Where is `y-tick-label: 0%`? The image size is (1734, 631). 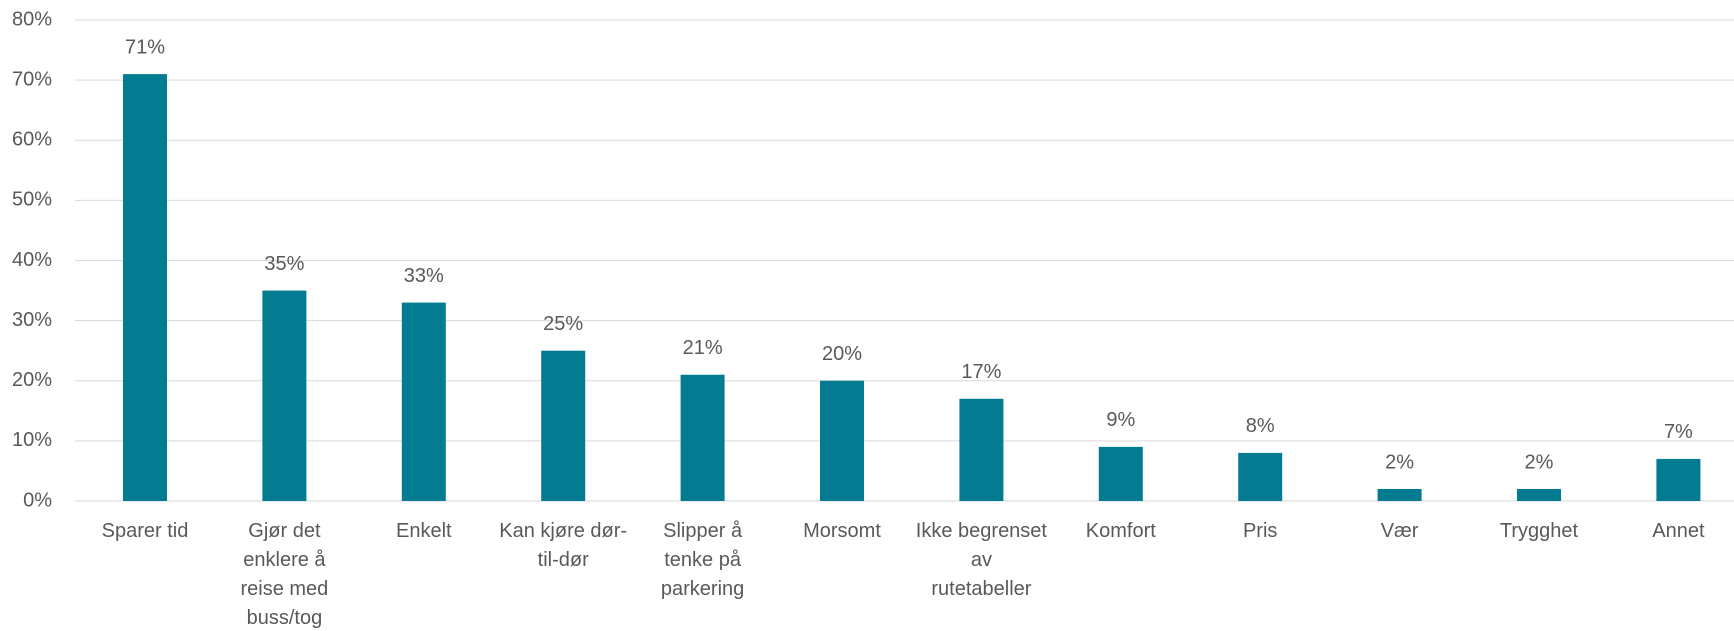 y-tick-label: 0% is located at coordinates (37, 500).